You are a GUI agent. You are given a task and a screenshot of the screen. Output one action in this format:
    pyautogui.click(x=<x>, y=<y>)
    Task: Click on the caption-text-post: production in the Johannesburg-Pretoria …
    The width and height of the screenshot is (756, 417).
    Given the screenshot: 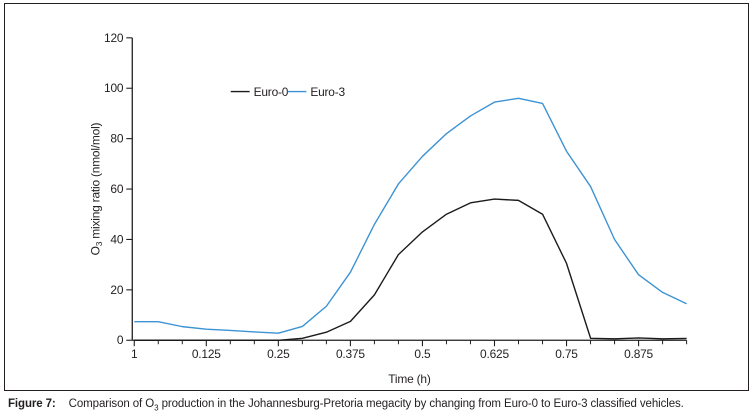 What is the action you would take?
    pyautogui.click(x=421, y=404)
    